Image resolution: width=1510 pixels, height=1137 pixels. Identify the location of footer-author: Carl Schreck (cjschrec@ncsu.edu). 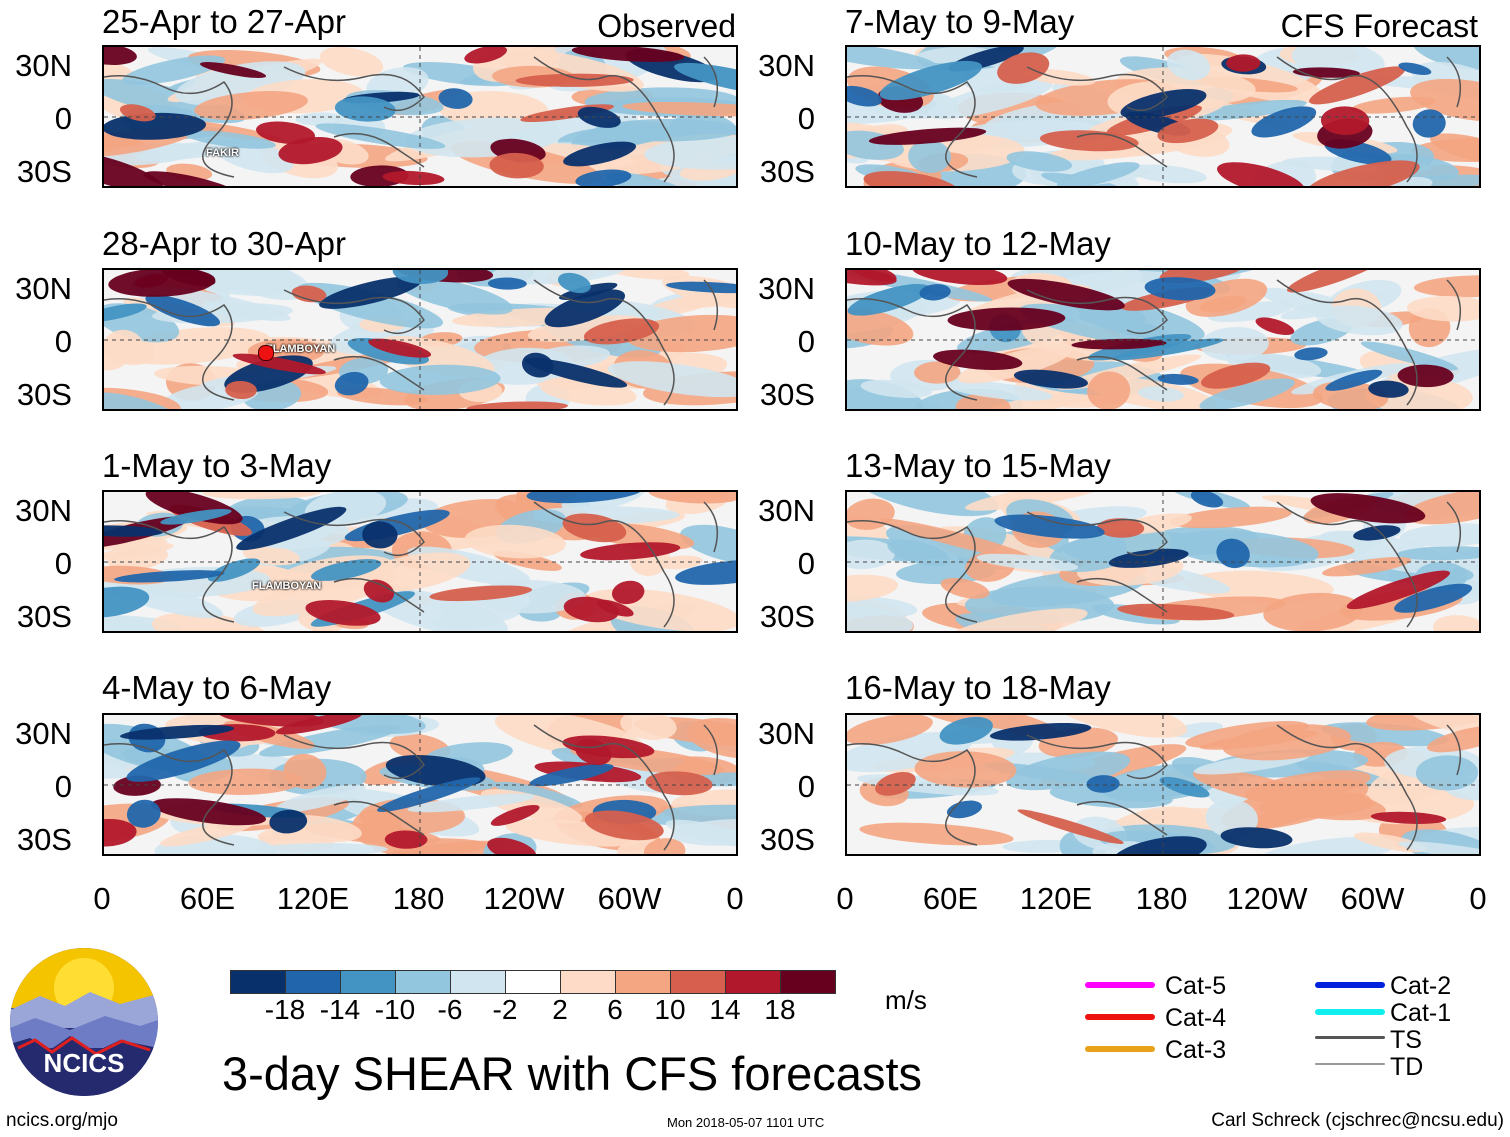
(1357, 1120).